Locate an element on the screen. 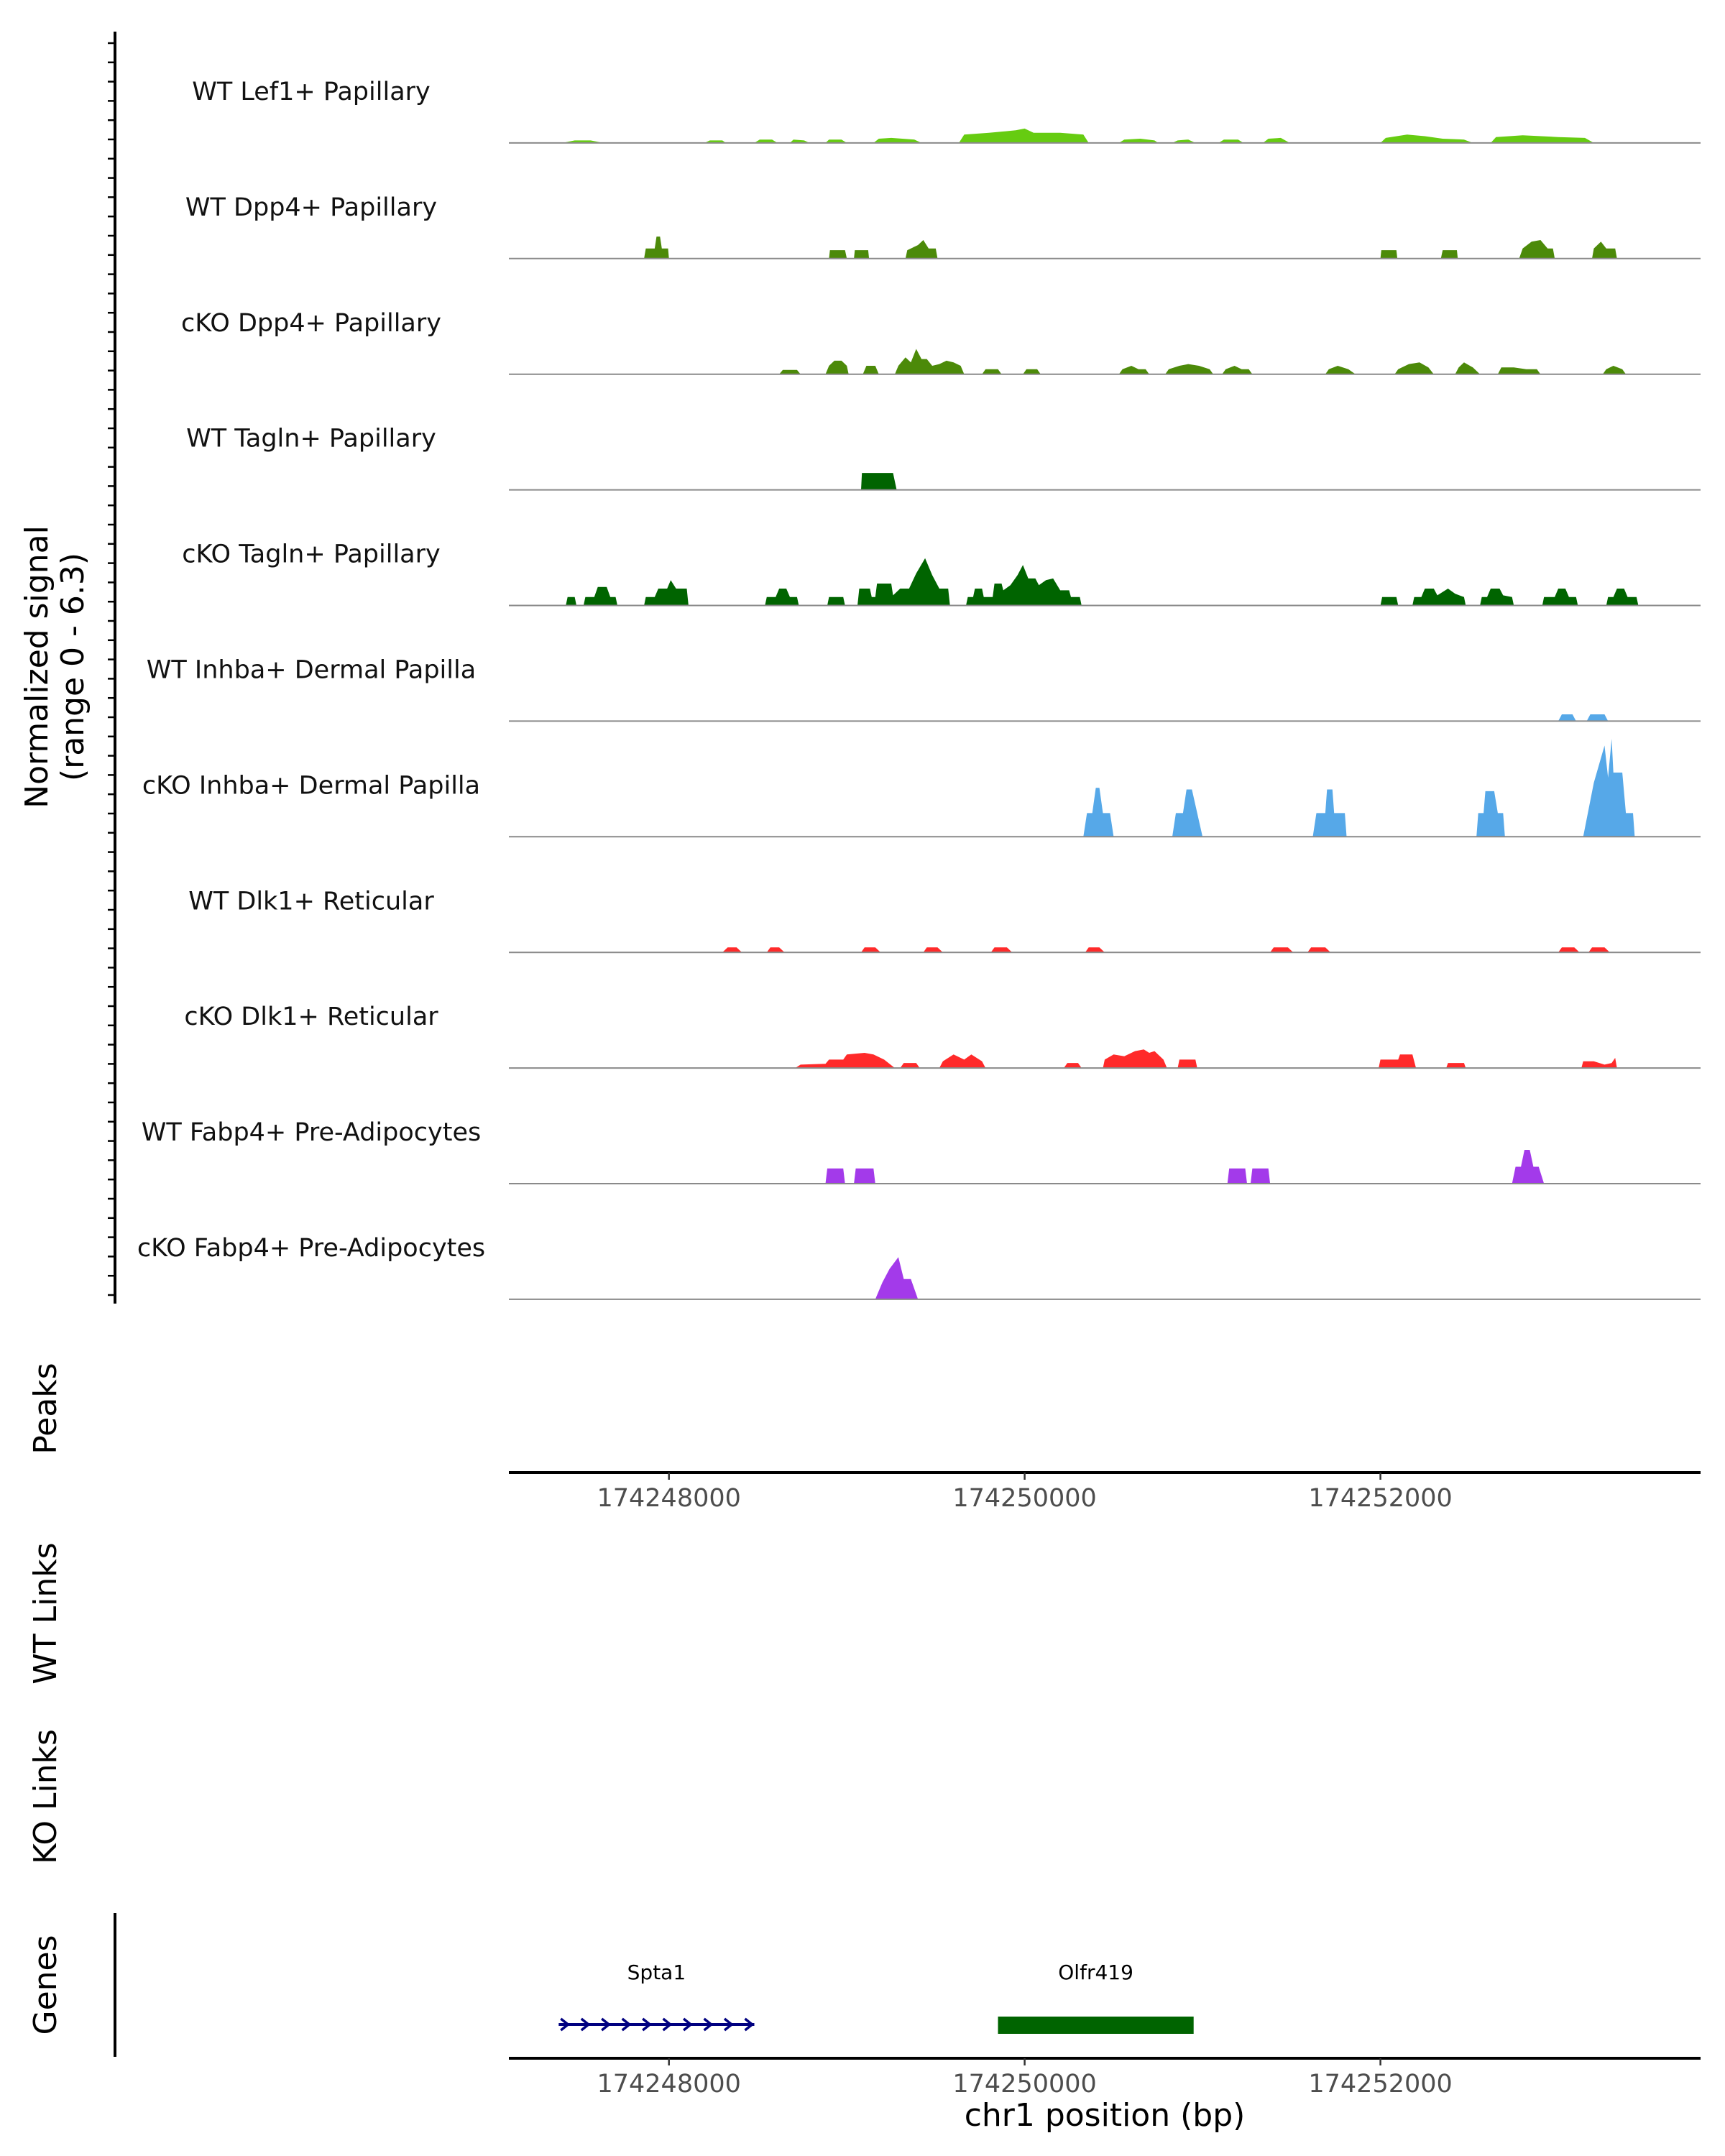  genes-panel-label: Genes is located at coordinates (45, 1985).